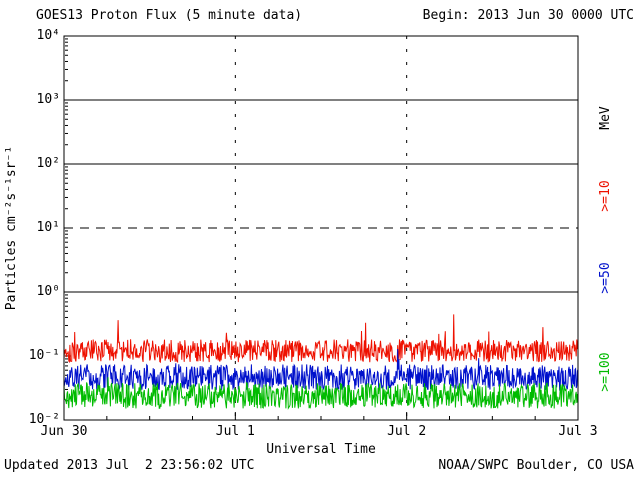 This screenshot has height=480, width=640. What do you see at coordinates (44, 355) in the screenshot?
I see `y-tick-label: 10⁻¹` at bounding box center [44, 355].